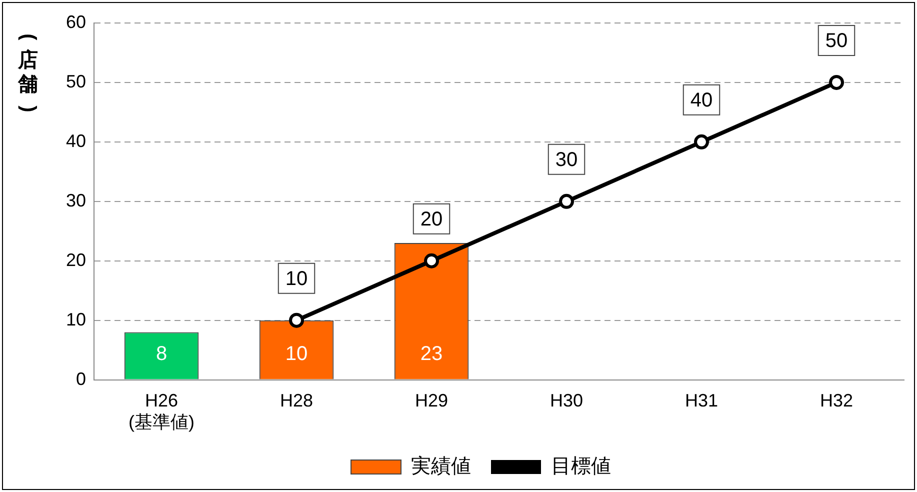 The height and width of the screenshot is (492, 917). What do you see at coordinates (297, 400) in the screenshot?
I see `x-tick-label: H28` at bounding box center [297, 400].